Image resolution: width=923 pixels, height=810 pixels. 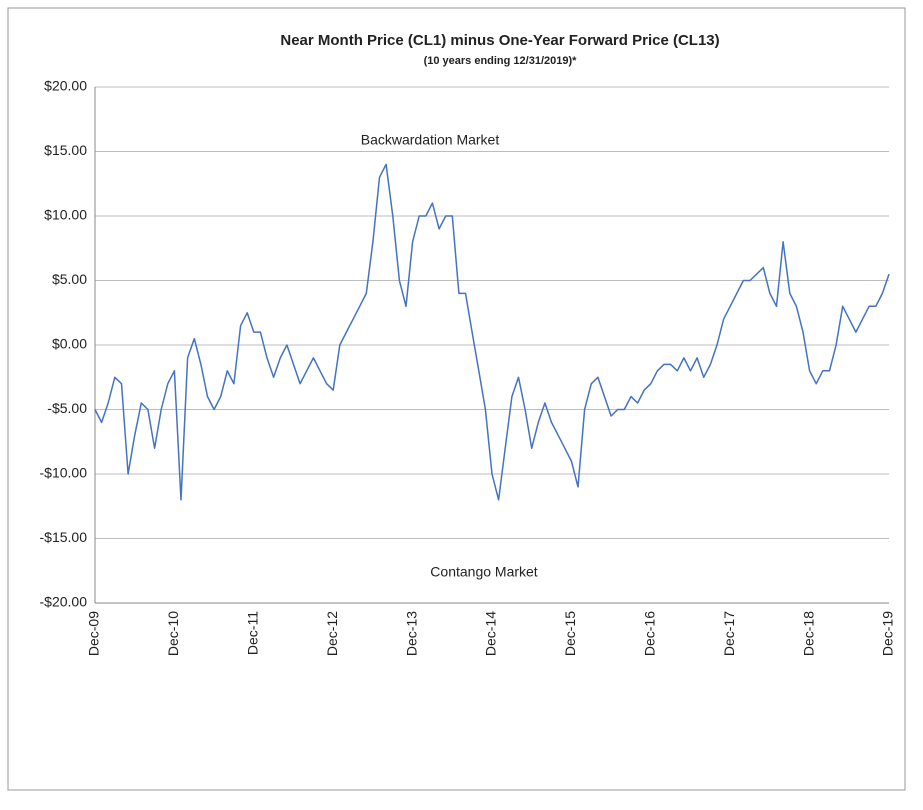 What do you see at coordinates (173, 633) in the screenshot?
I see `x-tick-label: Dec-10` at bounding box center [173, 633].